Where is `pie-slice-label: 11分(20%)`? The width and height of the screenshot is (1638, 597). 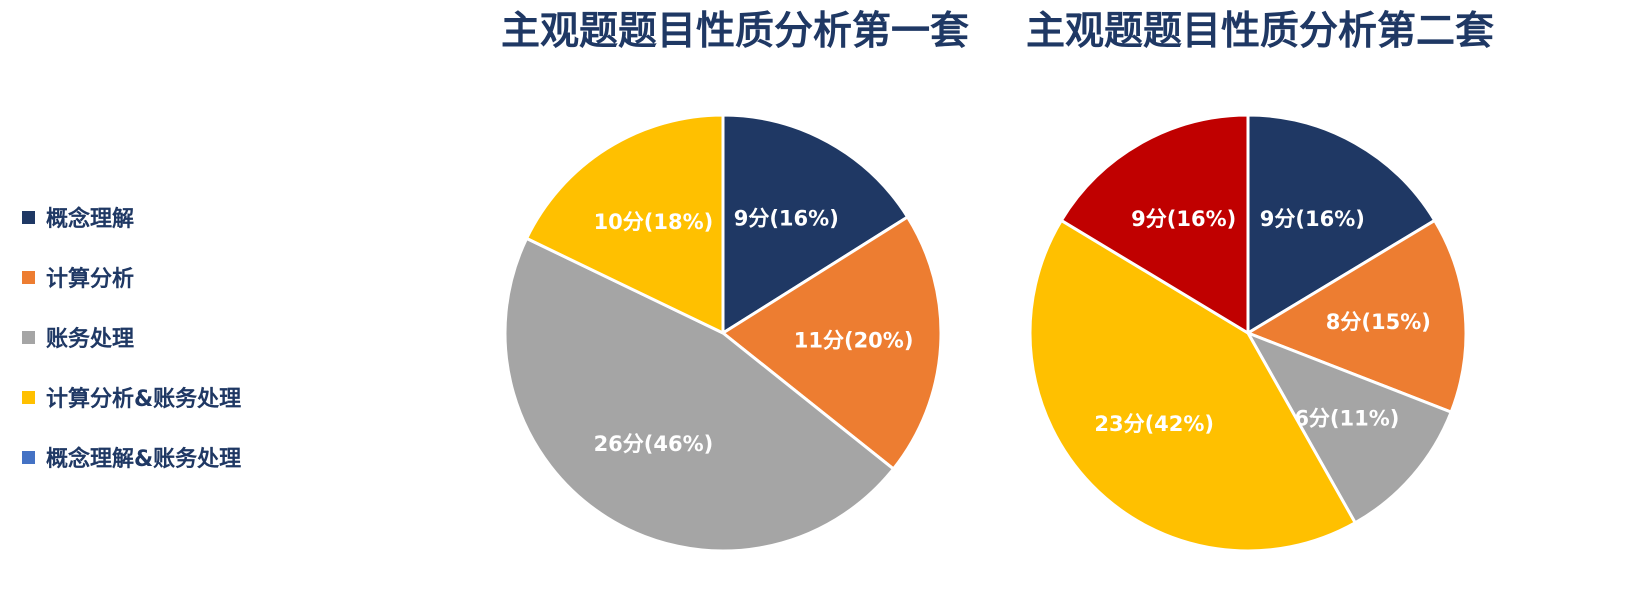 pie-slice-label: 11分(20%) is located at coordinates (854, 340).